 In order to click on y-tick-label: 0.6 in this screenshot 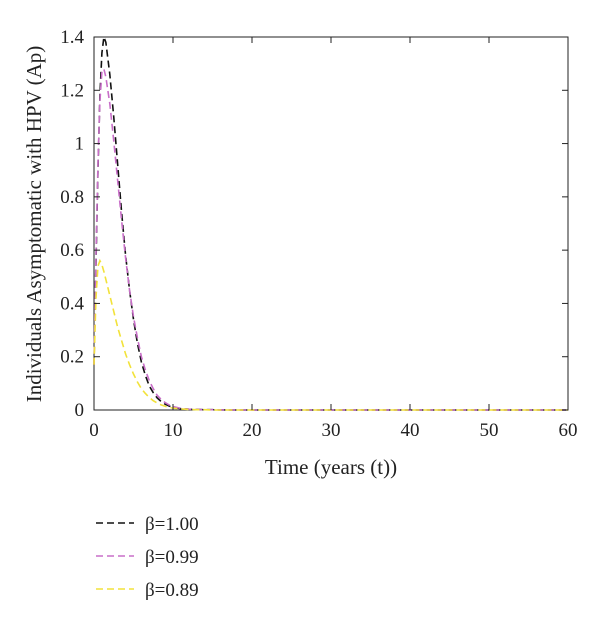, I will do `click(72, 250)`.